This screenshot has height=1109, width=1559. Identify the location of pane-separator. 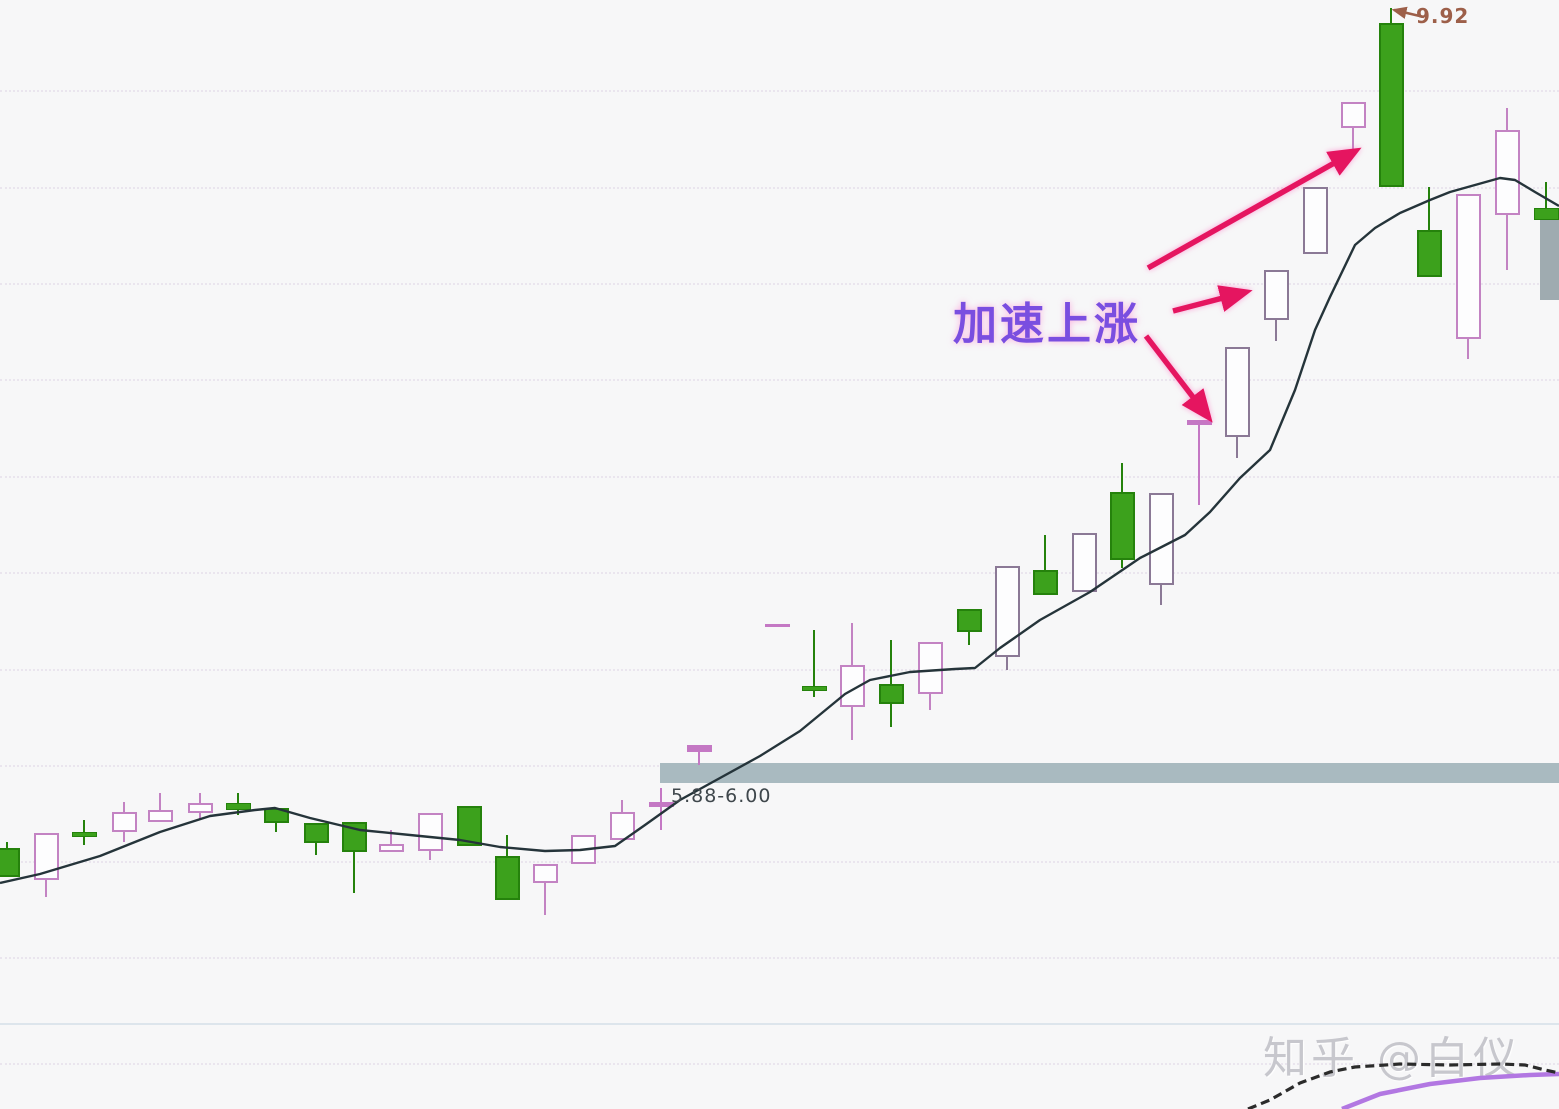
(779, 1024).